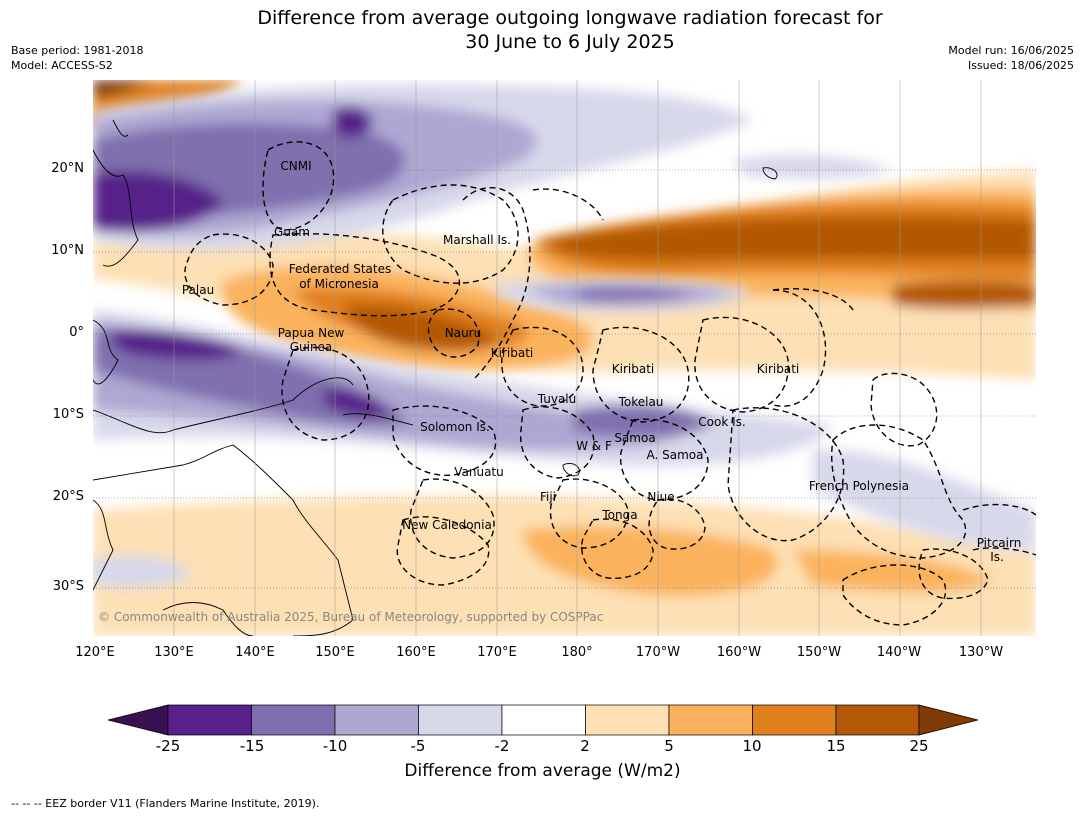 The width and height of the screenshot is (1085, 816). I want to click on region-label-solomon-is: Solomon Is., so click(455, 427).